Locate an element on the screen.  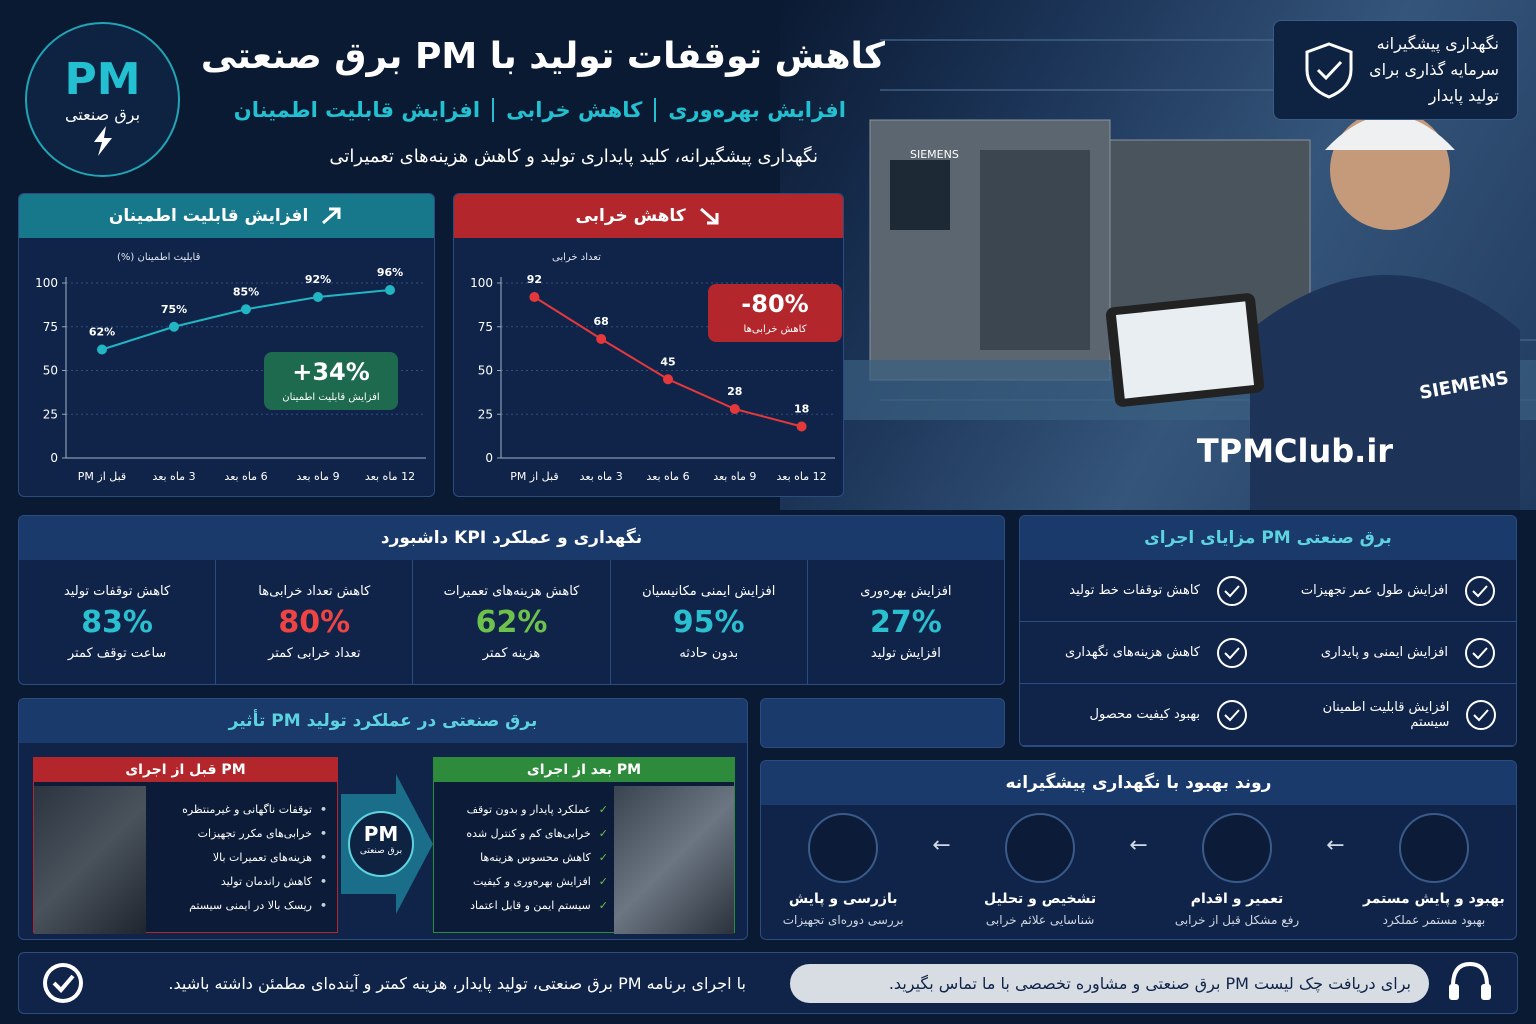
benefit-text: بهبود کیفیت محصول is located at coordinates (1144, 714).